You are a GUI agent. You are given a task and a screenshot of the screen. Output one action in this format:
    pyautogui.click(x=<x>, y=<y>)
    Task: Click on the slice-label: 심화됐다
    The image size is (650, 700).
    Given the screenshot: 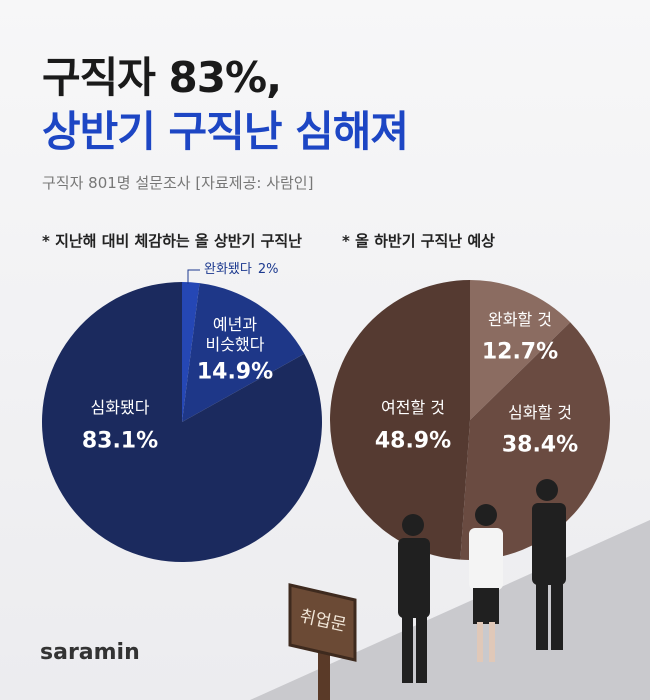 What is the action you would take?
    pyautogui.click(x=120, y=407)
    